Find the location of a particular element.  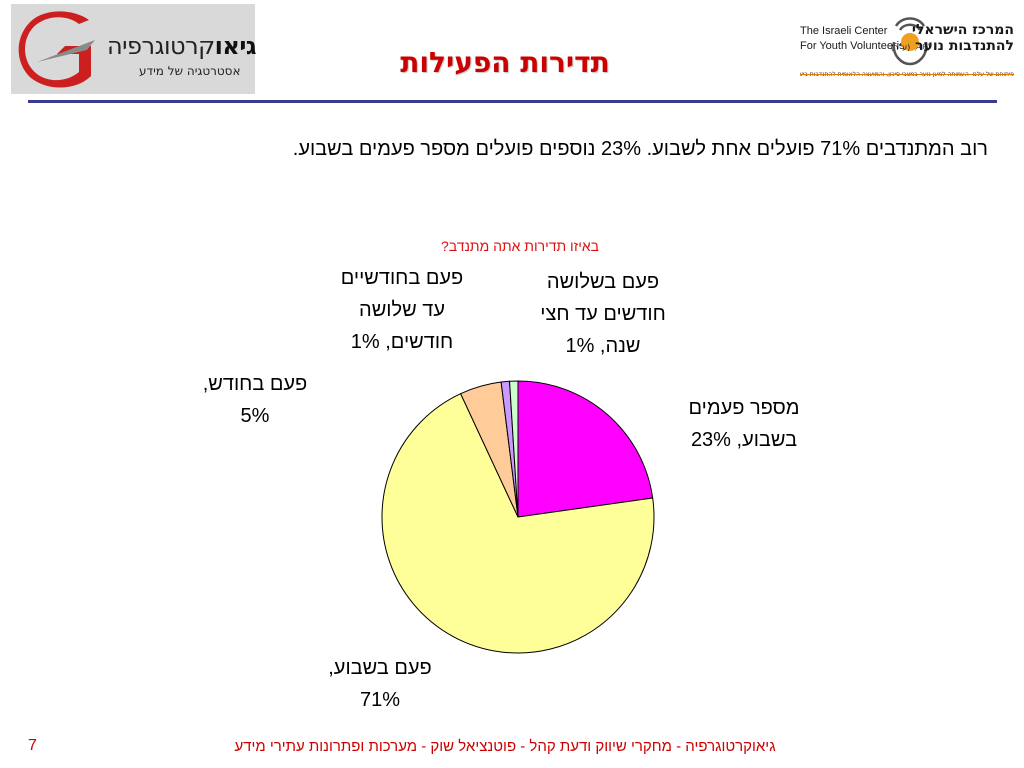

pie-slice-label-line: מספר פעמים is located at coordinates (744, 408).